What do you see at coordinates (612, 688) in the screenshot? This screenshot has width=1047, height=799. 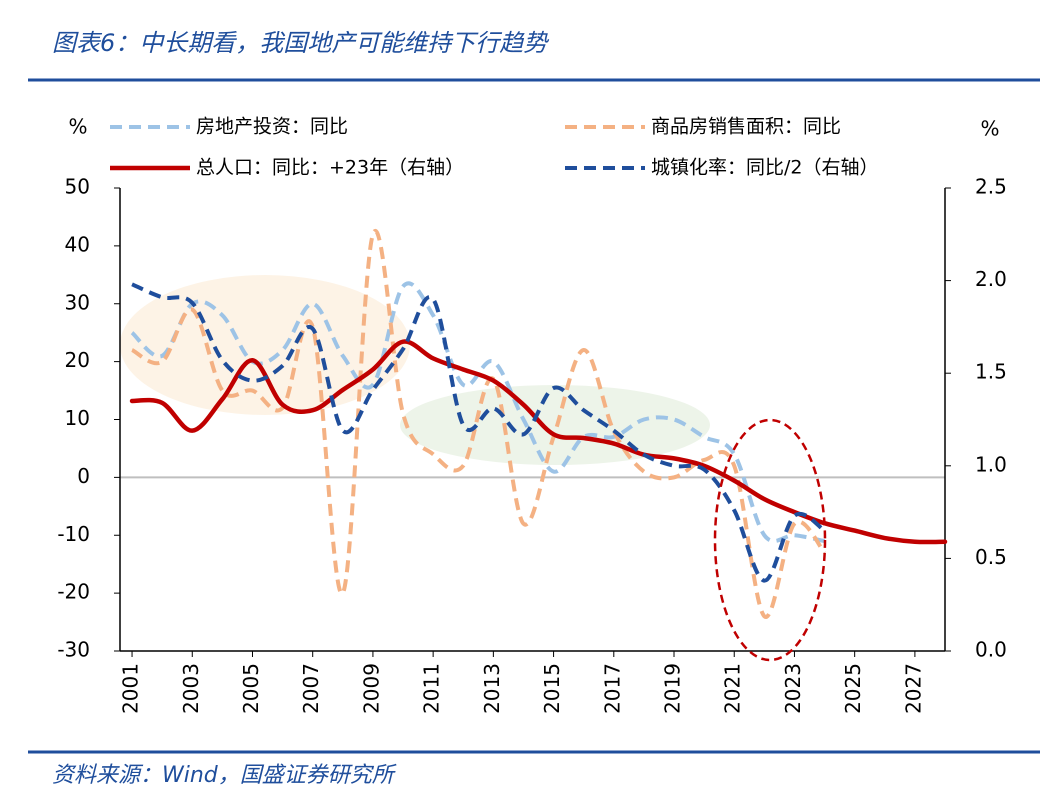 I see `x-tick-label: 2017` at bounding box center [612, 688].